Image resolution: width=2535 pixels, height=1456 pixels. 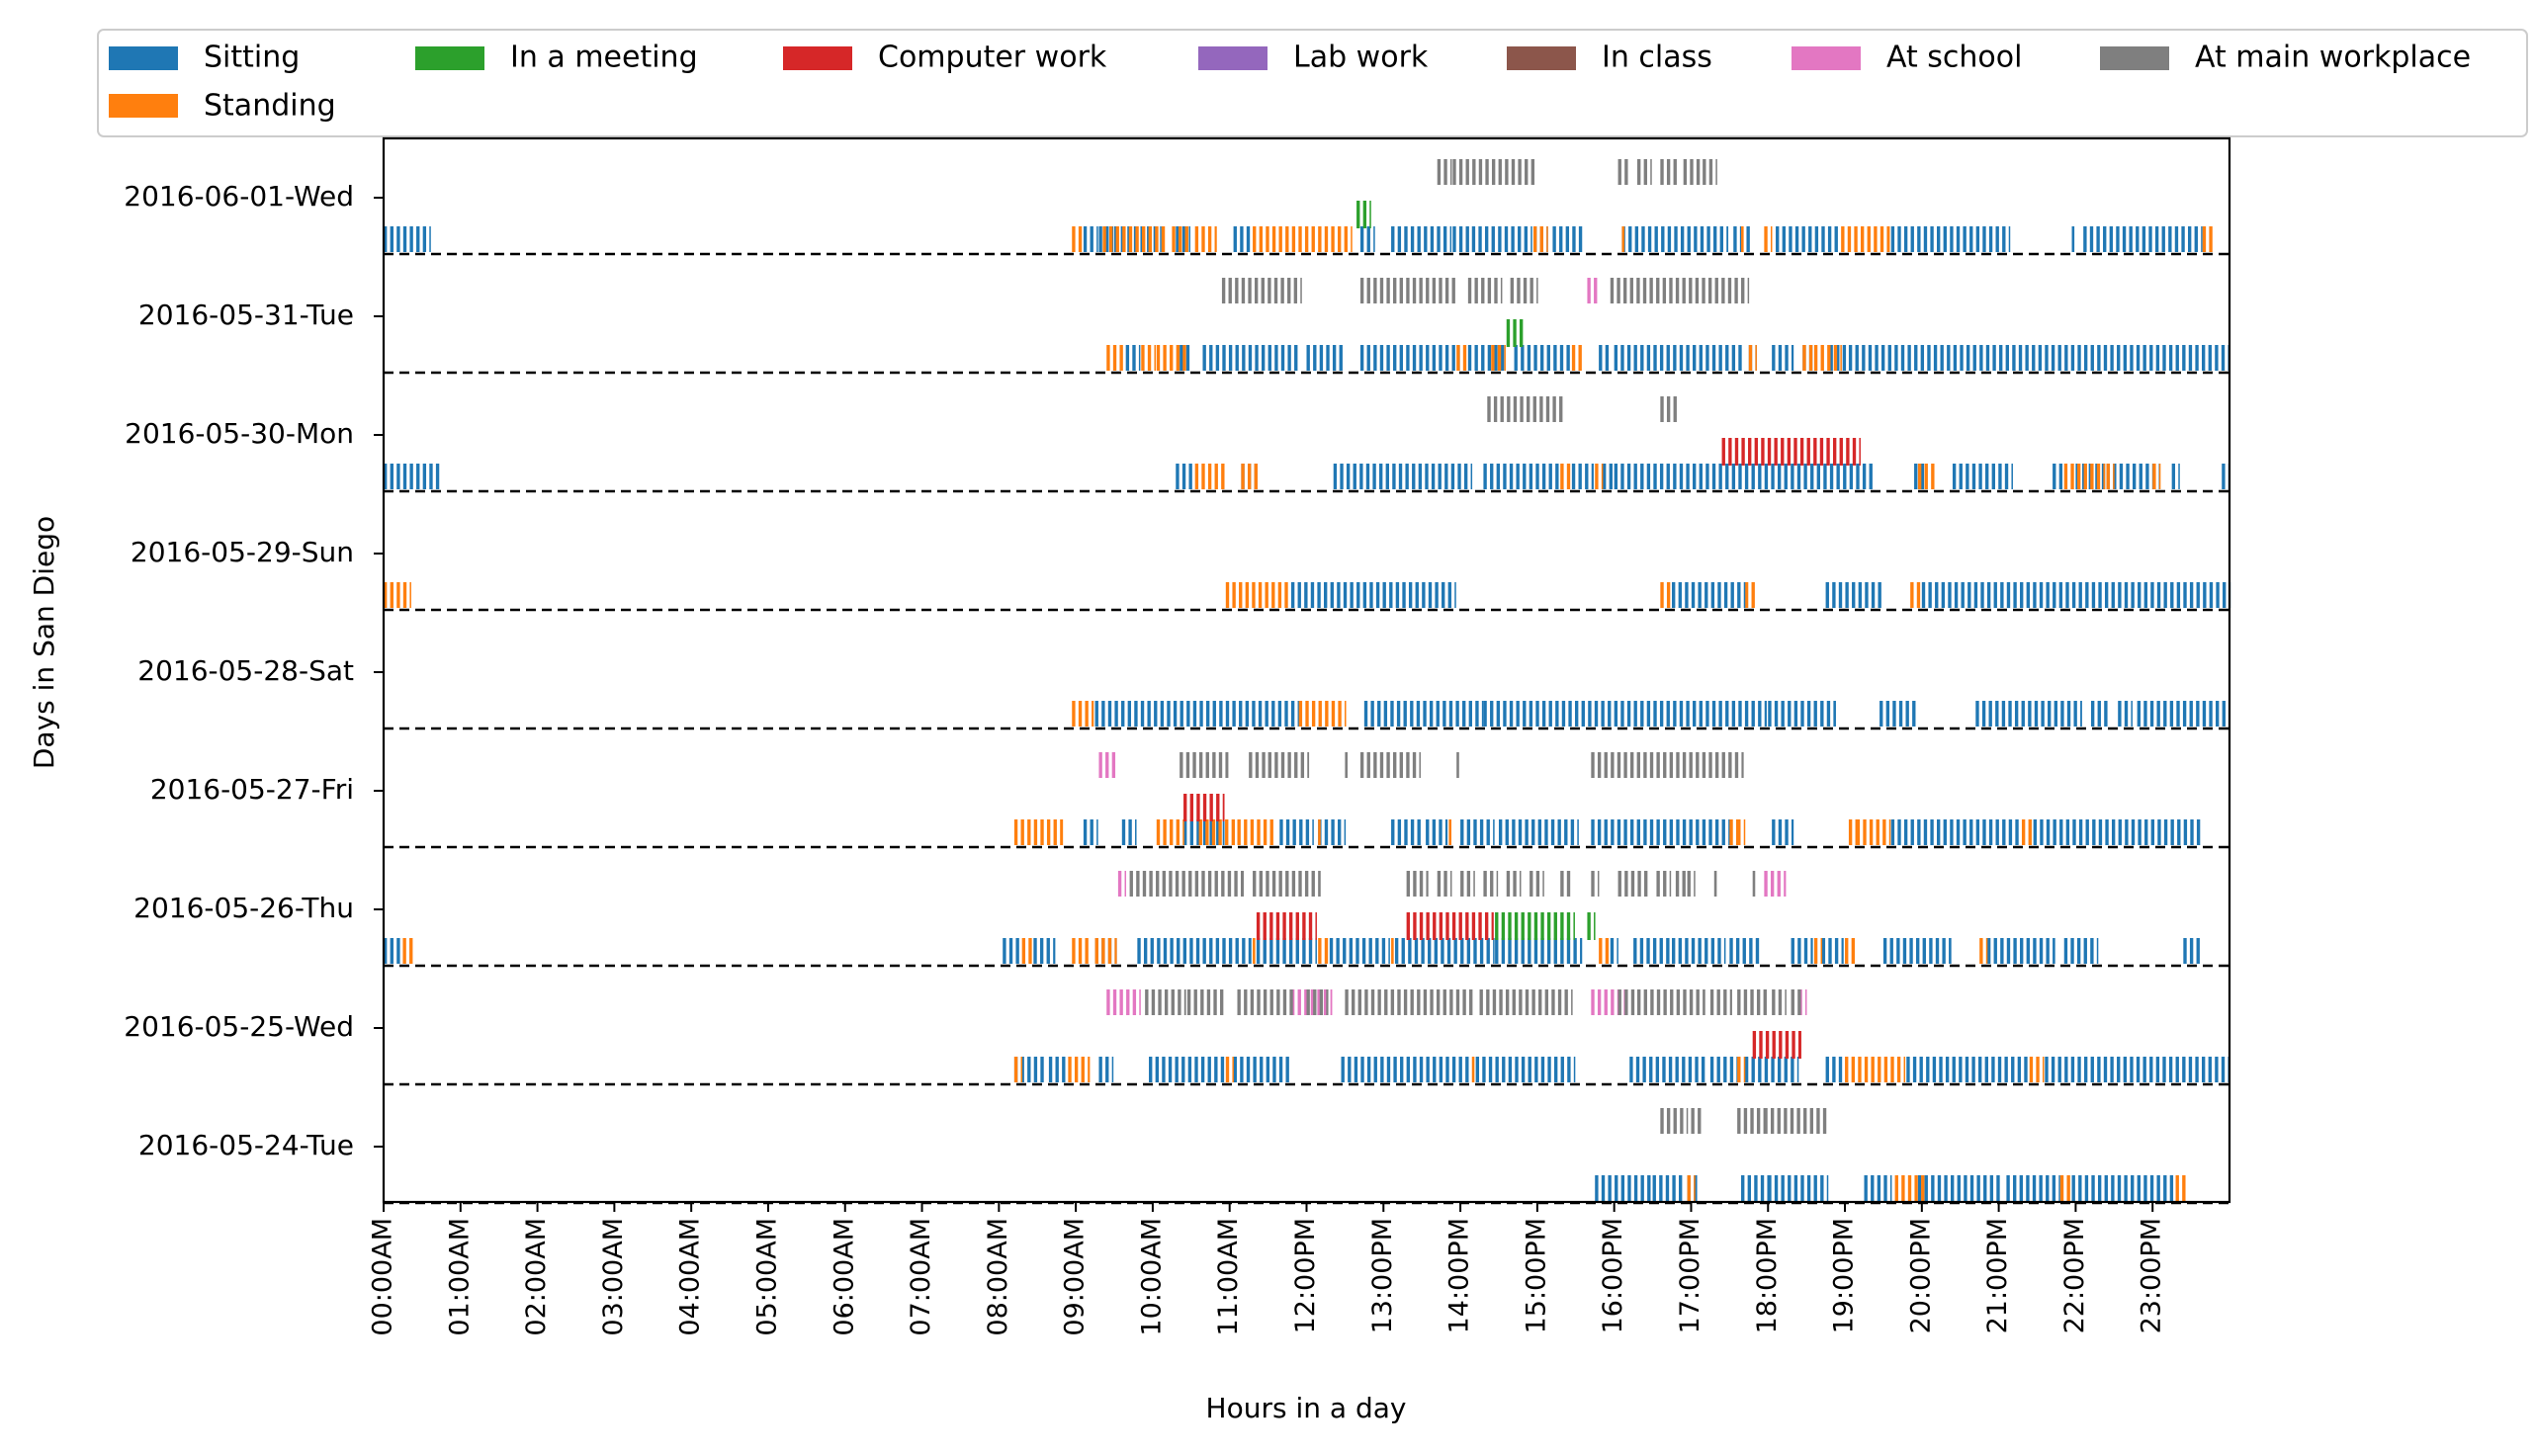 What do you see at coordinates (1140, 1002) in the screenshot?
I see `activity-bar-school` at bounding box center [1140, 1002].